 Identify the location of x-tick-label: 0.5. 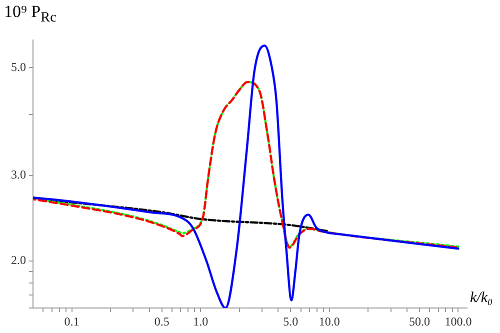
(162, 321).